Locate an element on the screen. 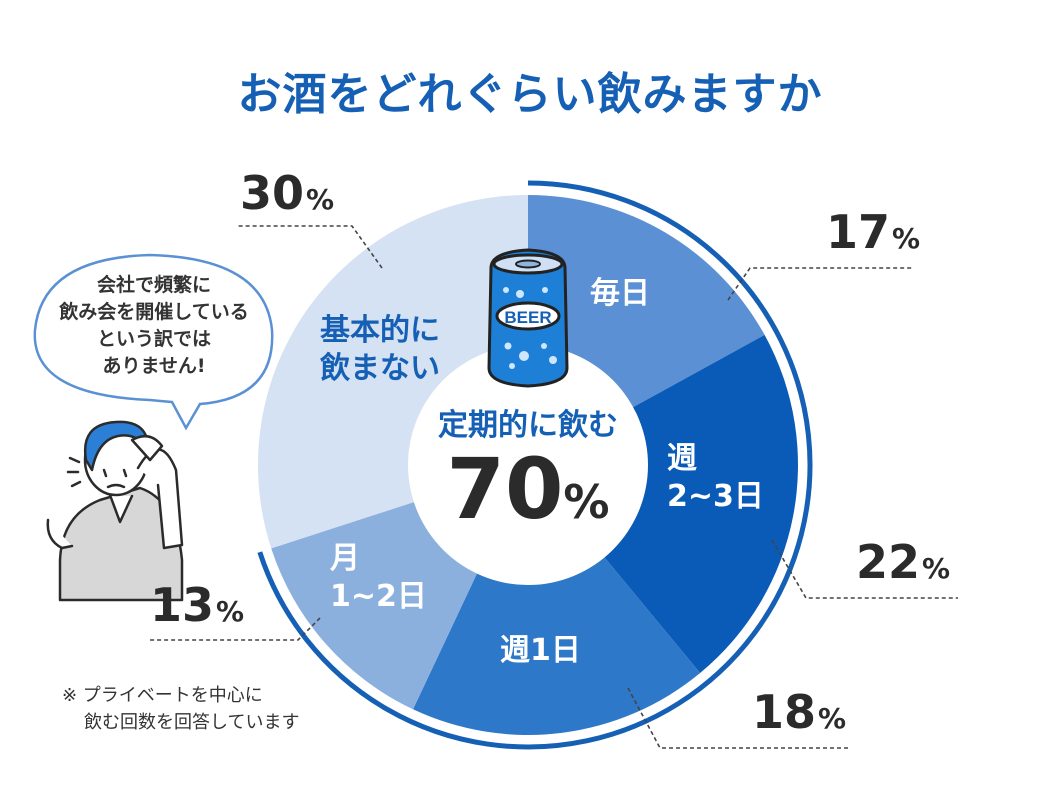 The image size is (1060, 800). percent-label-shu-2-3: 22% is located at coordinates (903, 562).